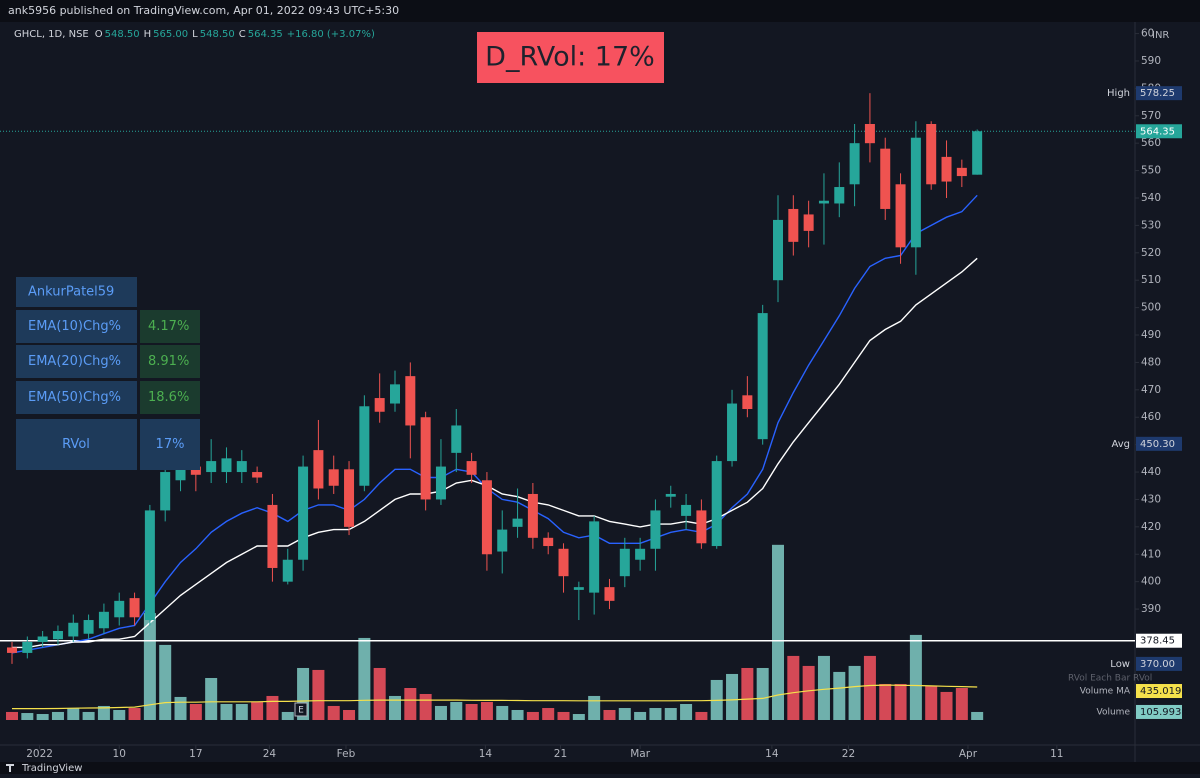 This screenshot has width=1200, height=778. What do you see at coordinates (1151, 335) in the screenshot?
I see `y-tick-label: 490` at bounding box center [1151, 335].